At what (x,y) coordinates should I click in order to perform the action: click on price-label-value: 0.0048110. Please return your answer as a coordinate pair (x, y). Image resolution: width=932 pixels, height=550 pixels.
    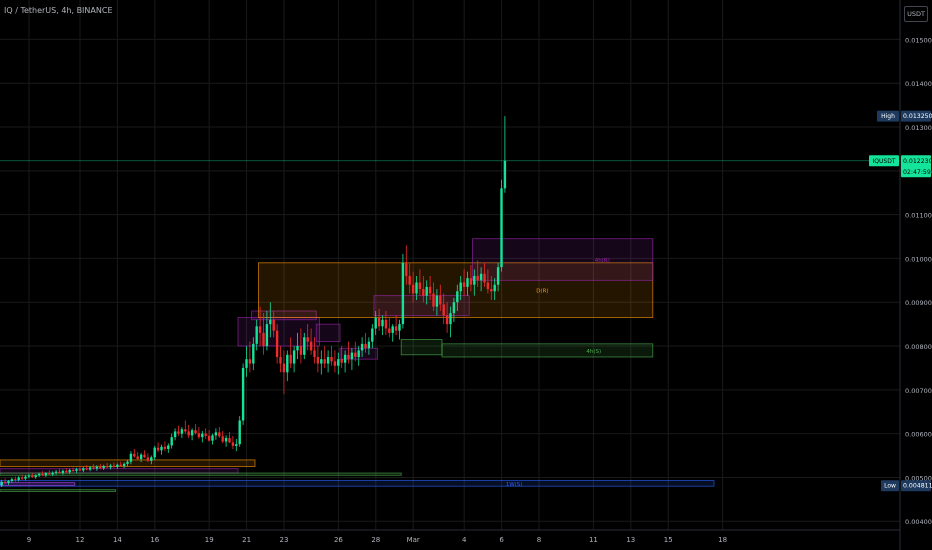
    Looking at the image, I should click on (917, 486).